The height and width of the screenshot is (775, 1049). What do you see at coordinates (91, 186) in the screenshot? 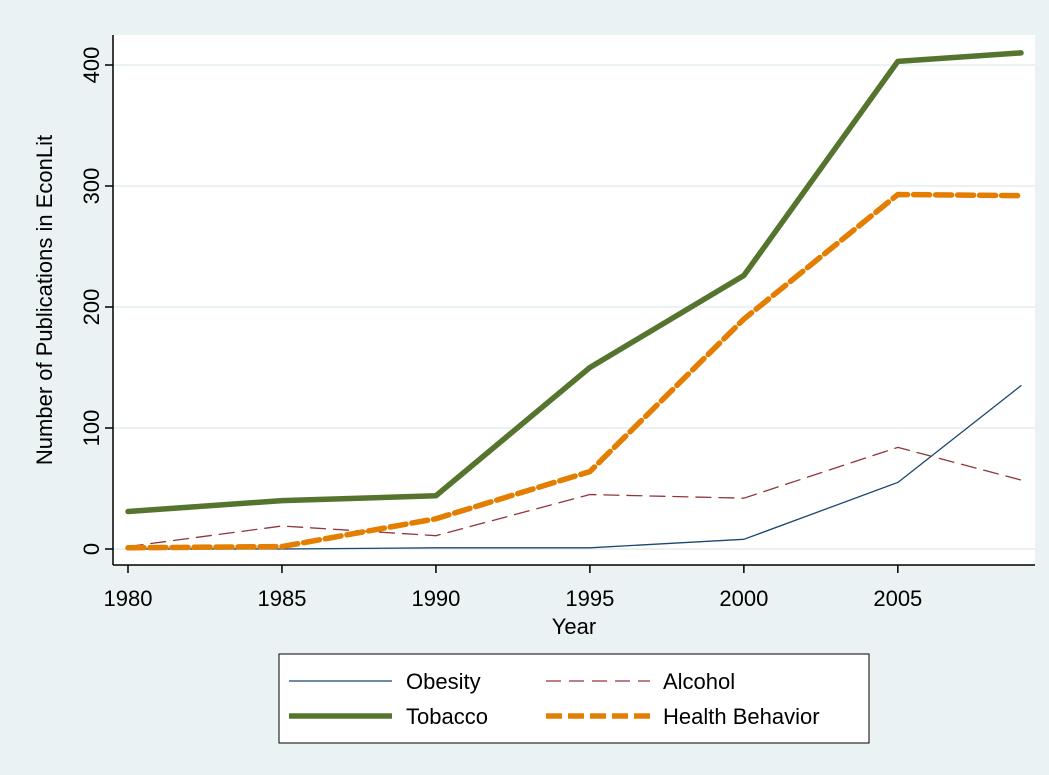
I see `y-tick-label-300: 300` at bounding box center [91, 186].